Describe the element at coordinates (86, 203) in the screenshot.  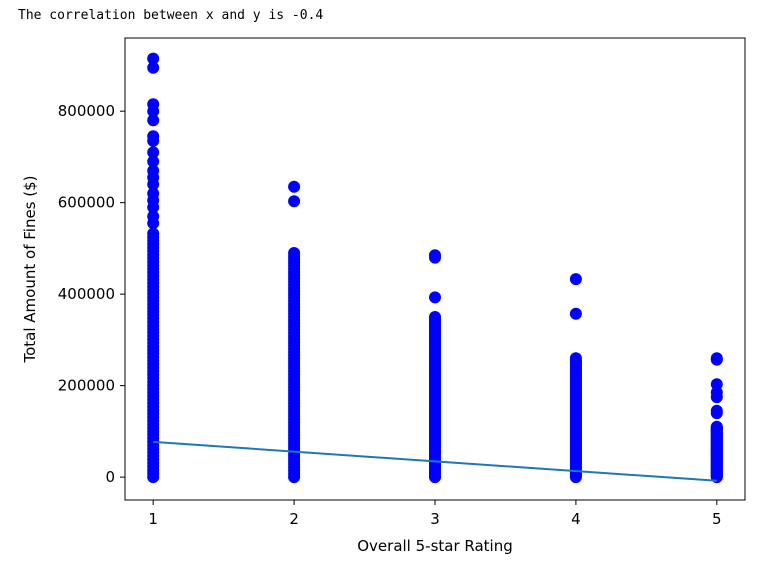
I see `y-tick-label: 600000` at that location.